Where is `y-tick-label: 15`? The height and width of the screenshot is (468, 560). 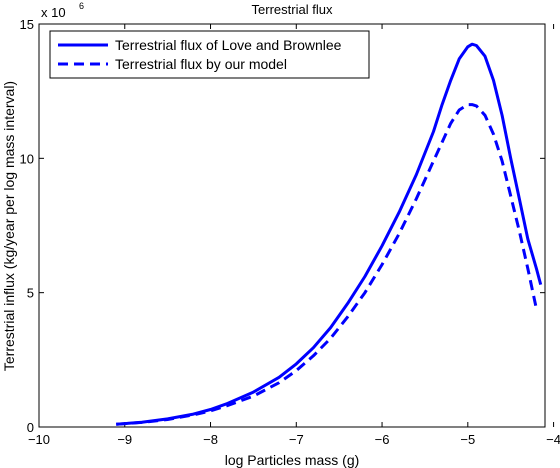 y-tick-label: 15 is located at coordinates (27, 24).